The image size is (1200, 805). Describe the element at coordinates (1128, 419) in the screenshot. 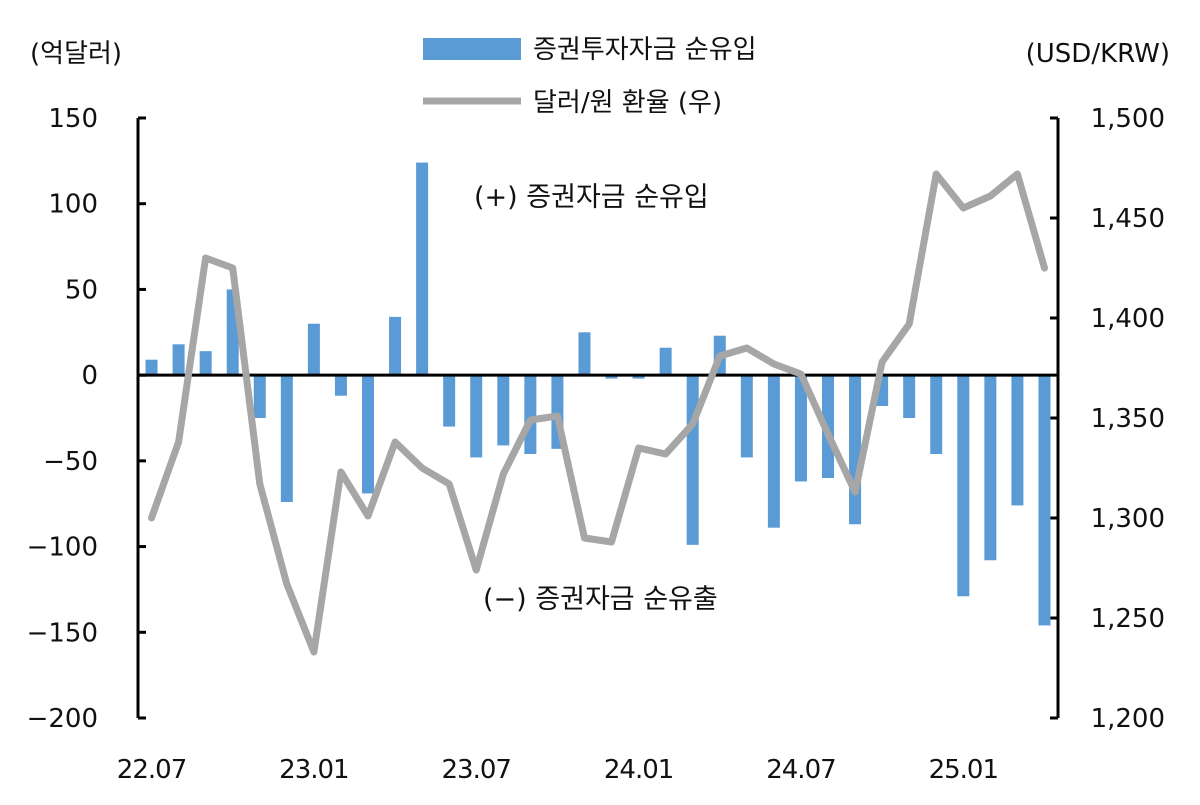

I see `right-tick-label: 1,350` at that location.